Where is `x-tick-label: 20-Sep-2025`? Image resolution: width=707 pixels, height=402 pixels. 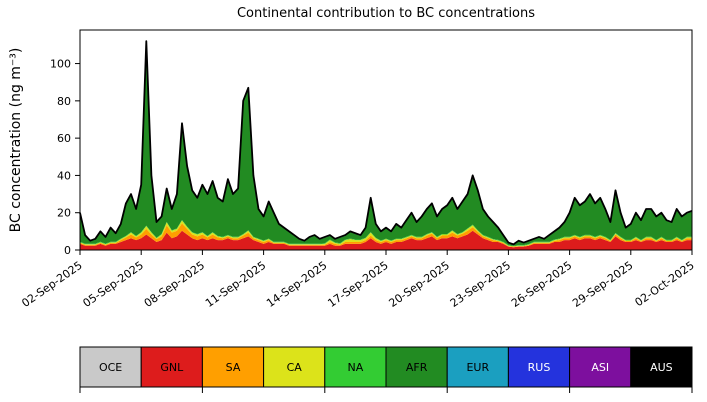 x-tick-label: 20-Sep-2025 is located at coordinates (419, 284).